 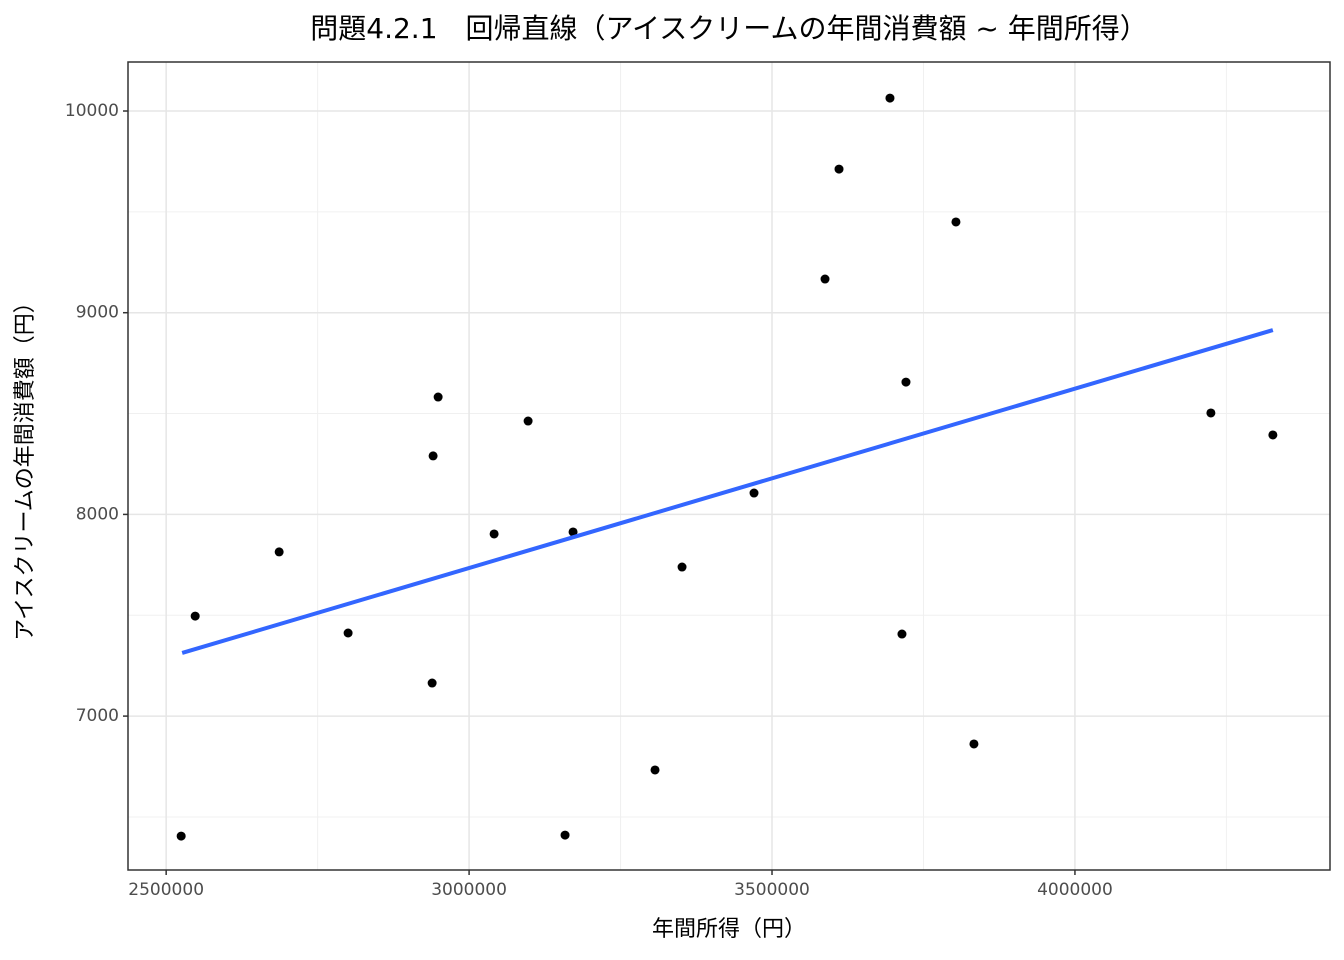 What do you see at coordinates (469, 890) in the screenshot?
I see `x-tick-label: 3000000` at bounding box center [469, 890].